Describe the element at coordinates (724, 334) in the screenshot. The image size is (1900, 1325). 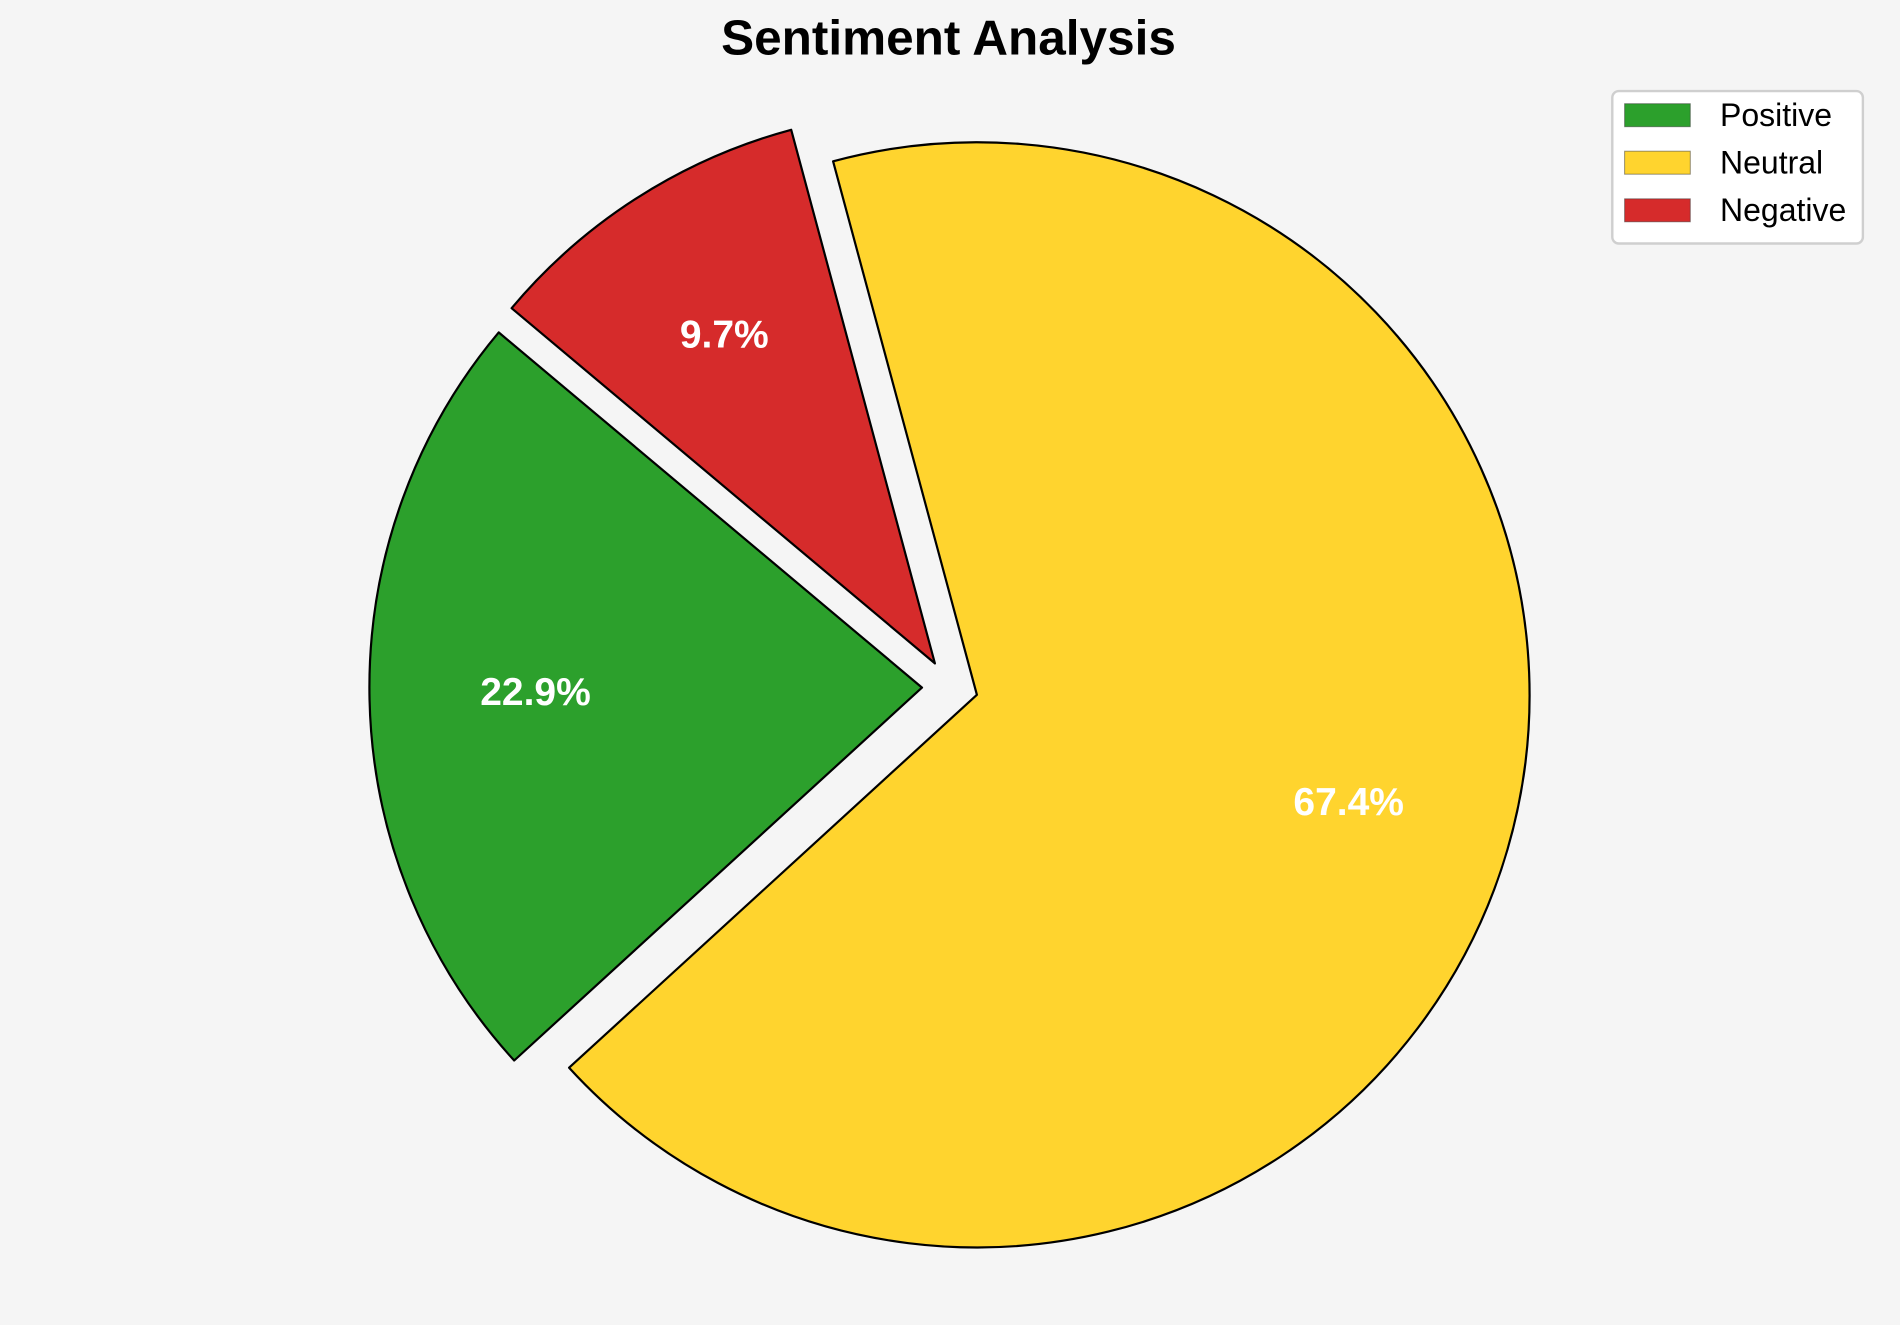
I see `svg-text: 9.7%` at that location.